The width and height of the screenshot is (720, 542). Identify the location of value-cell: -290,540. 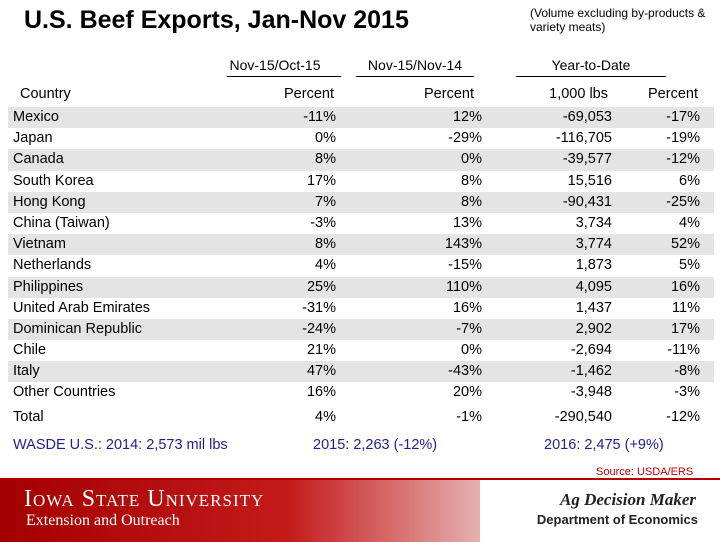
(583, 417).